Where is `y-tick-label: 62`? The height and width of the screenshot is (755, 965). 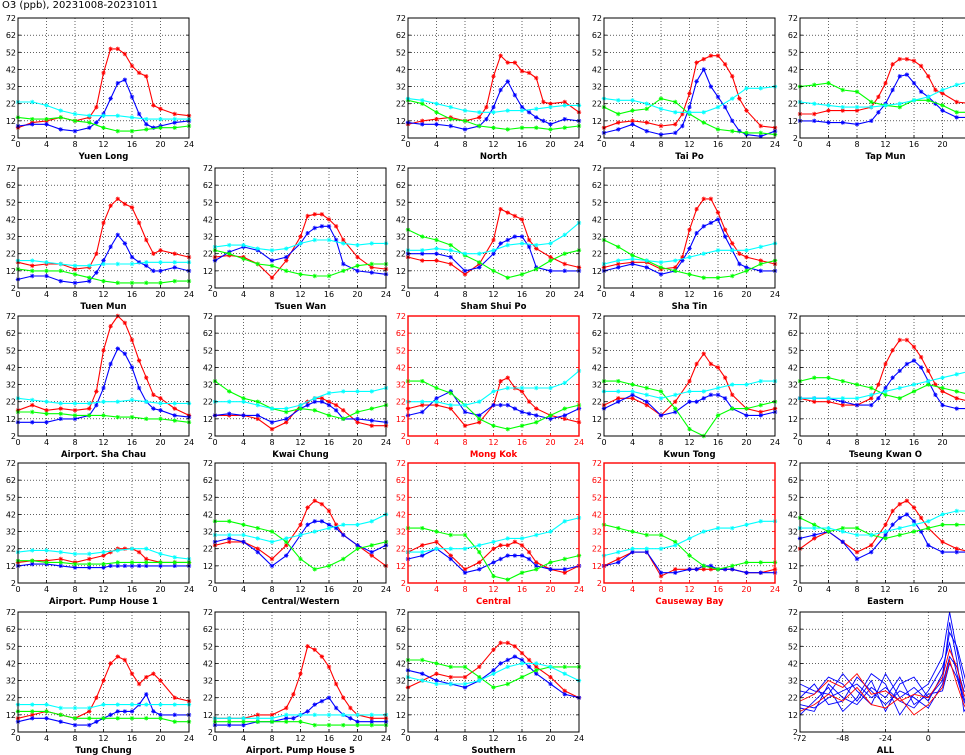 y-tick-label: 62 is located at coordinates (597, 35).